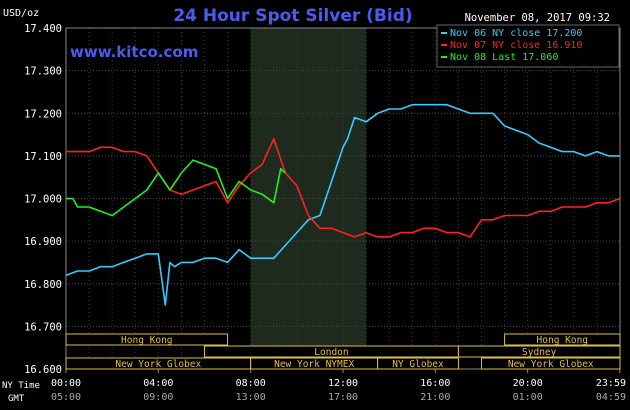 The image size is (630, 410). What do you see at coordinates (66, 397) in the screenshot?
I see `x-tick-label-gmt: 05:00` at bounding box center [66, 397].